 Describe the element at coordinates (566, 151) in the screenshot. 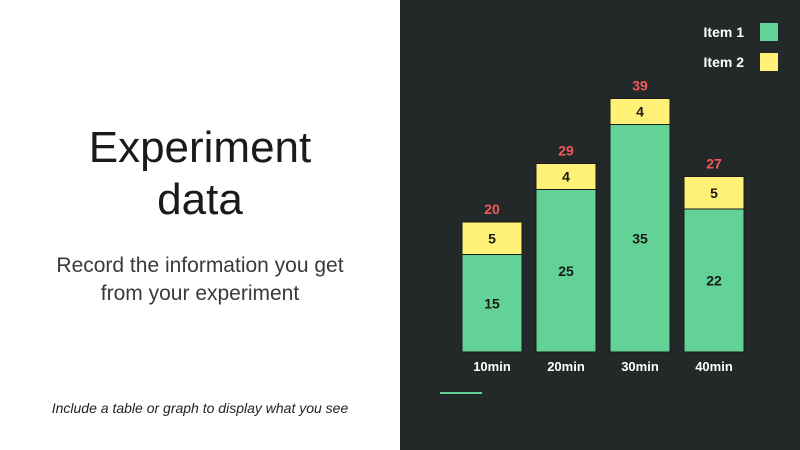

I see `bar-total-label: 29` at that location.